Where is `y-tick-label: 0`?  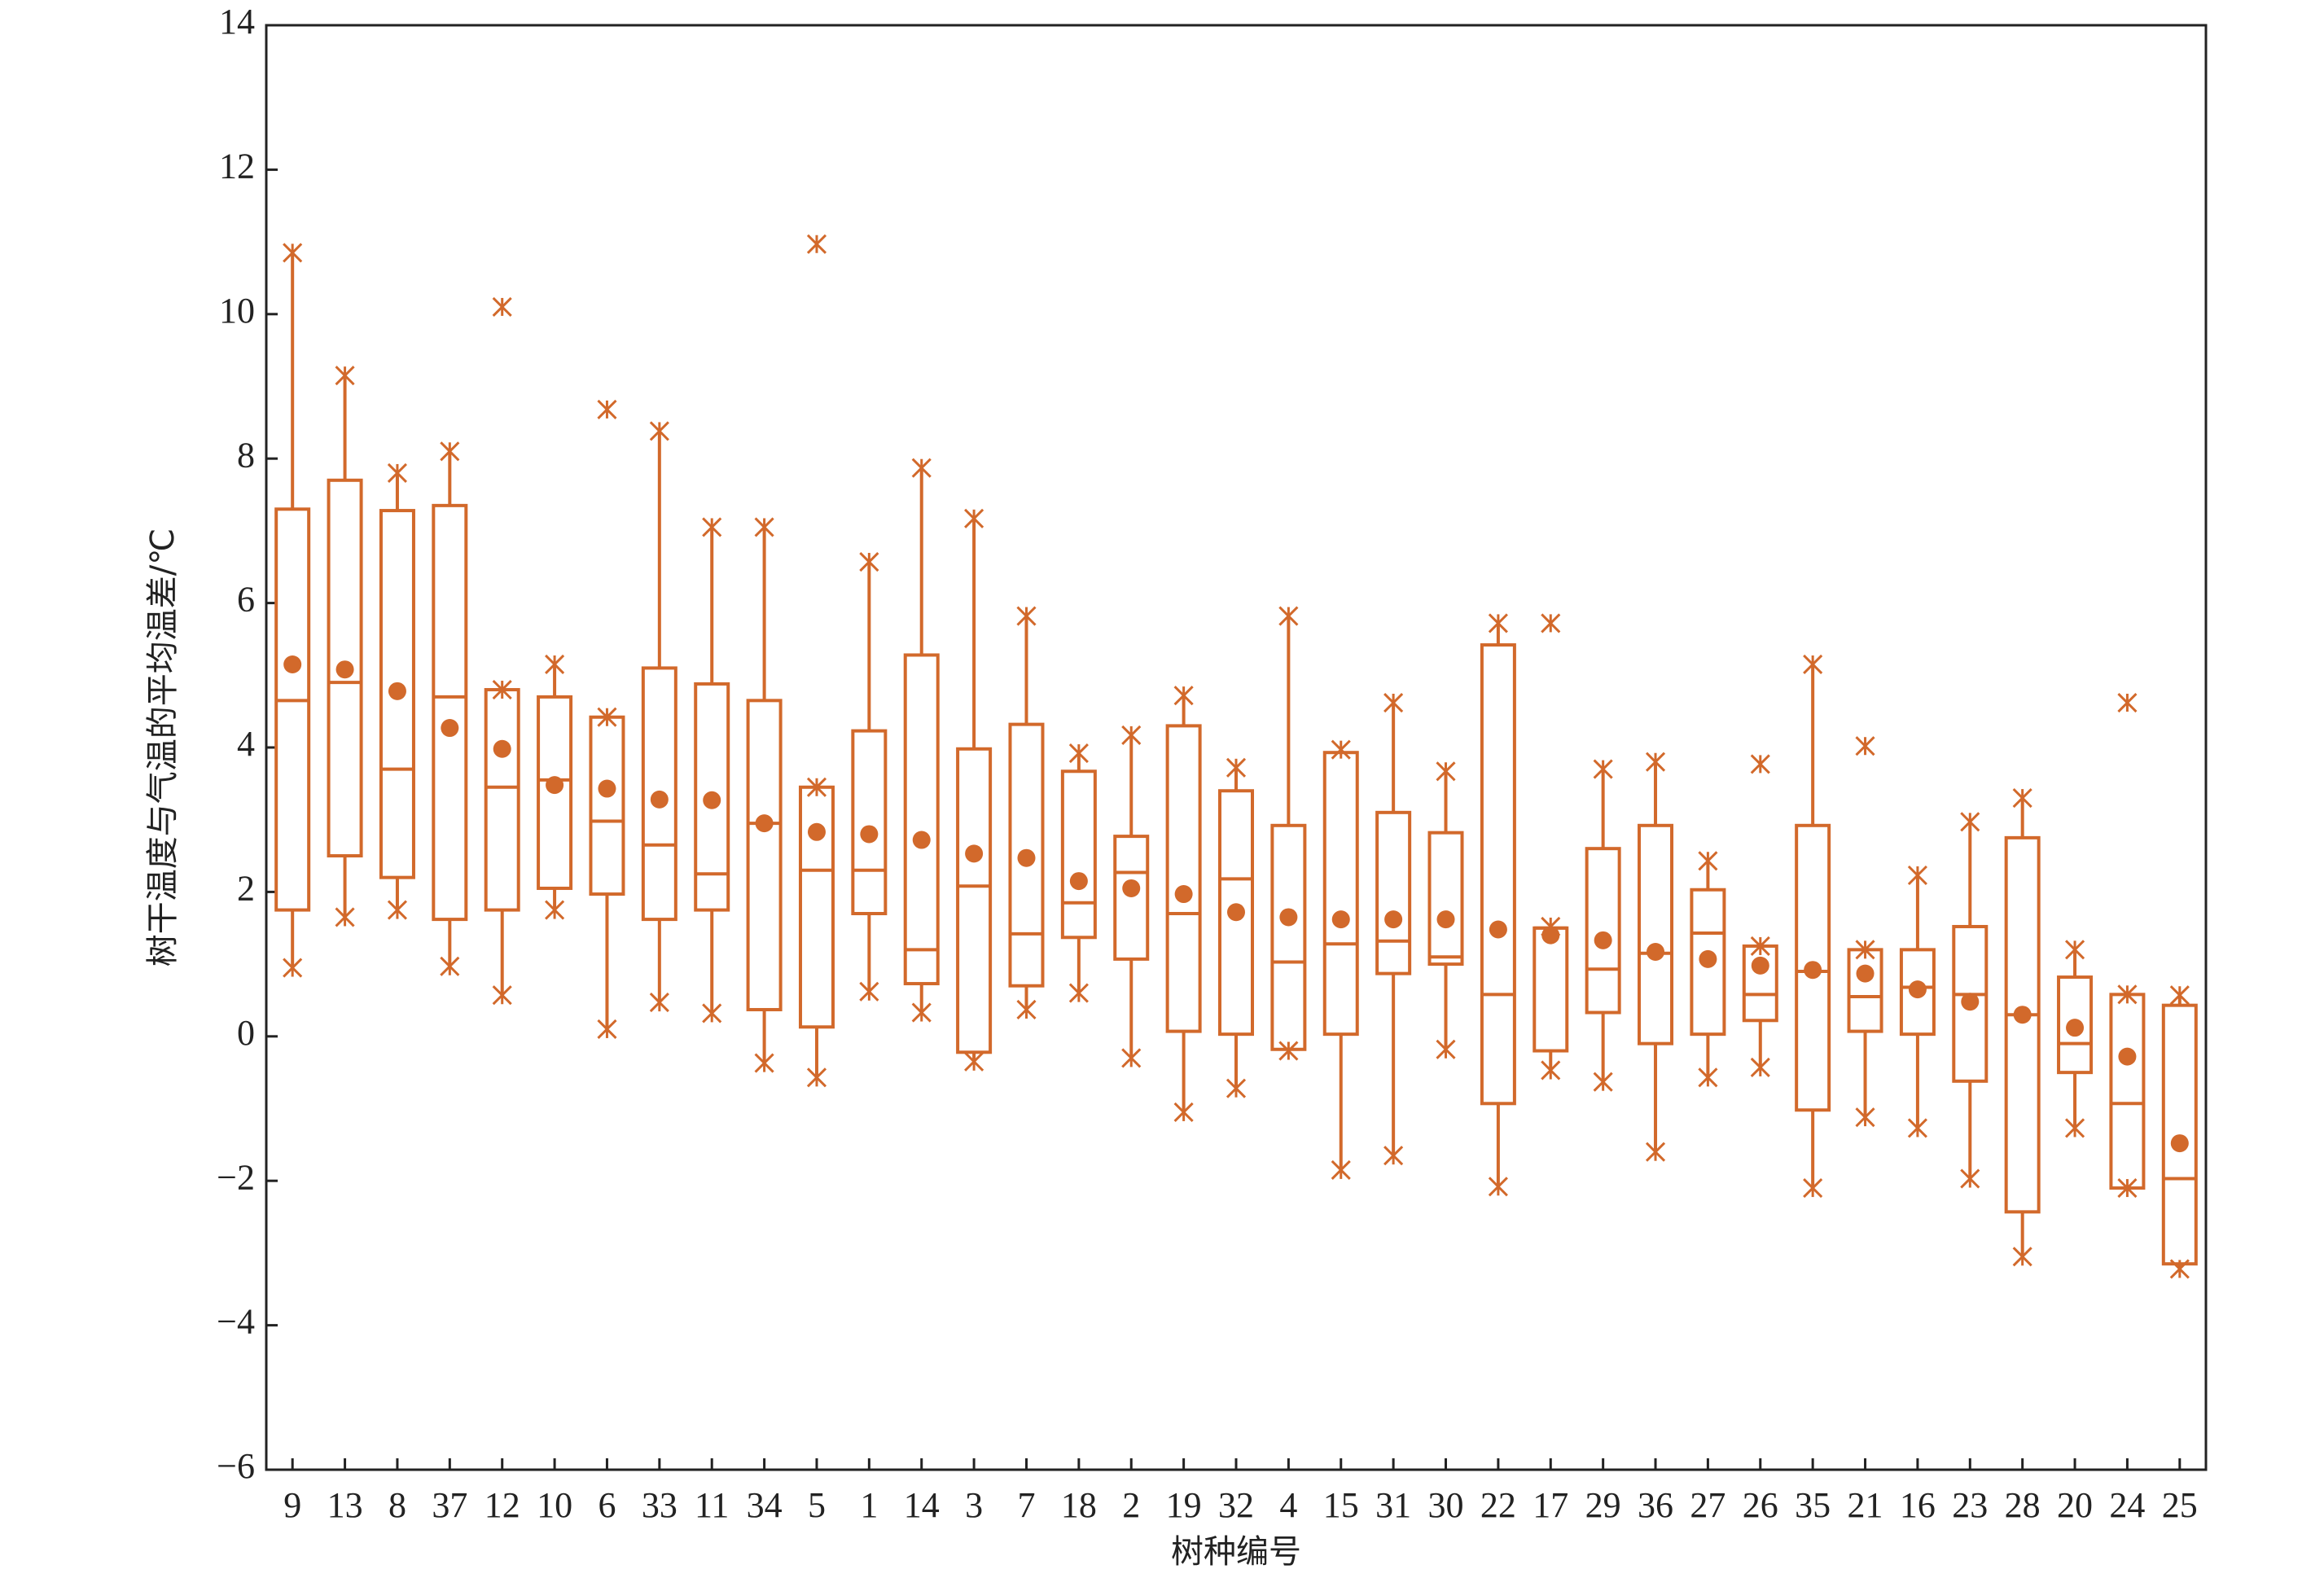
y-tick-label: 0 is located at coordinates (246, 1033).